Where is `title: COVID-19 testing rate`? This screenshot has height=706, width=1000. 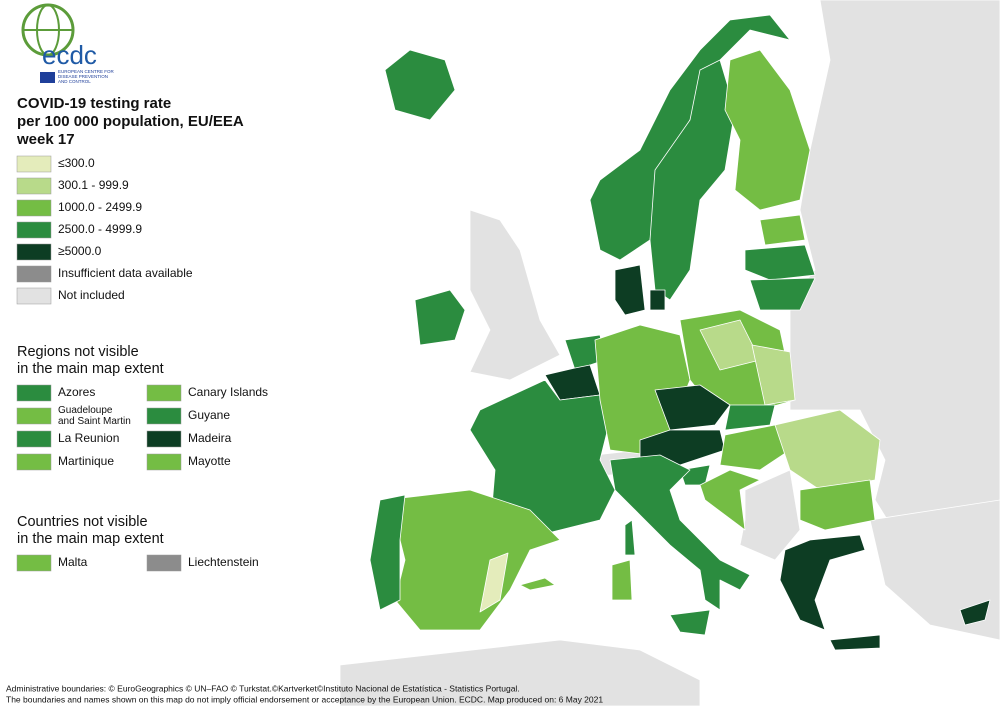
title: COVID-19 testing rate is located at coordinates (94, 103).